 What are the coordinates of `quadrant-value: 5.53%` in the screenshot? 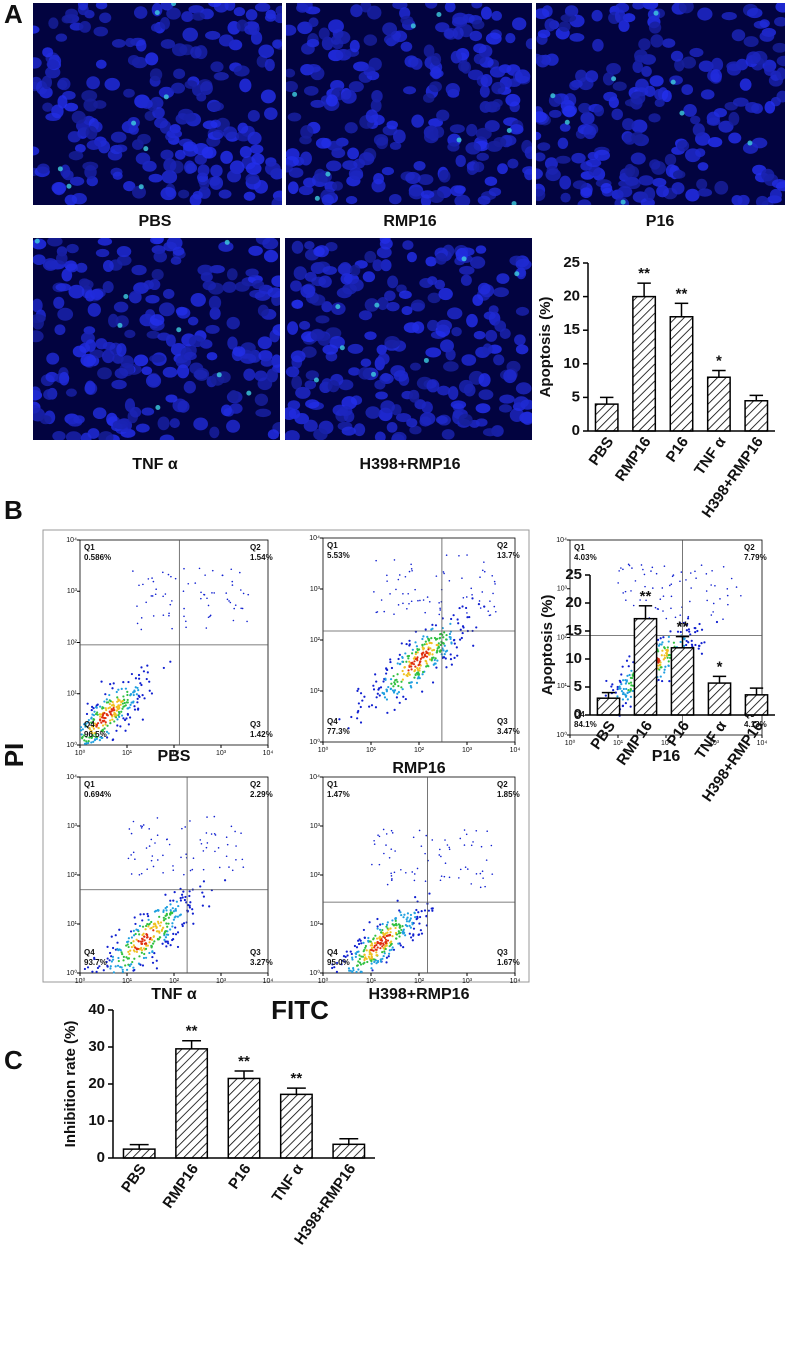 It's located at (338, 555).